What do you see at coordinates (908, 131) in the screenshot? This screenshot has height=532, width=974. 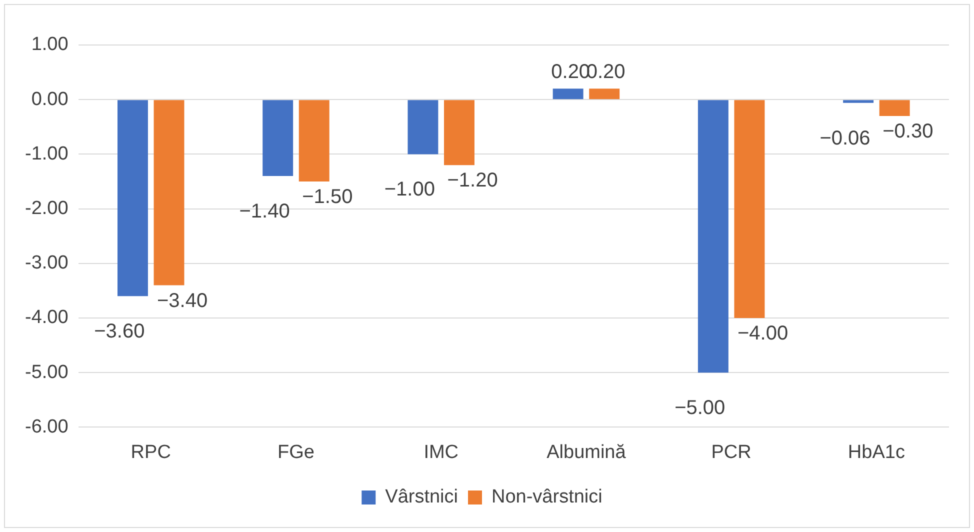 I see `data-label: −0.30` at bounding box center [908, 131].